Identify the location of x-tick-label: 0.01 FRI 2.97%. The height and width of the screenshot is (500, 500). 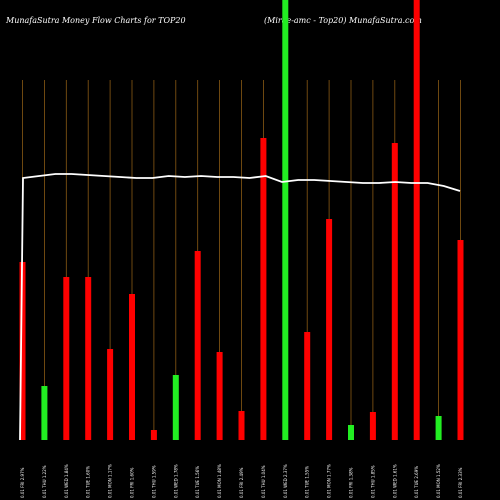
(22, 482).